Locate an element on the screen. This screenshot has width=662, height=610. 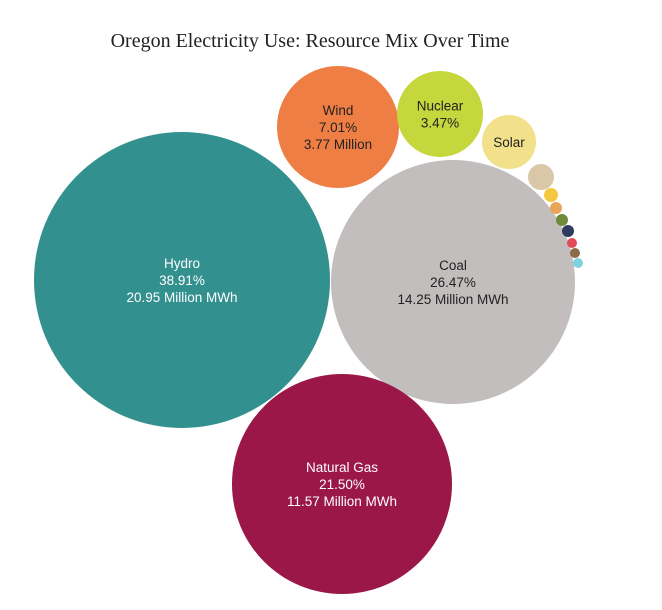
bubble-natural-gas-percent: 21.50% is located at coordinates (342, 484).